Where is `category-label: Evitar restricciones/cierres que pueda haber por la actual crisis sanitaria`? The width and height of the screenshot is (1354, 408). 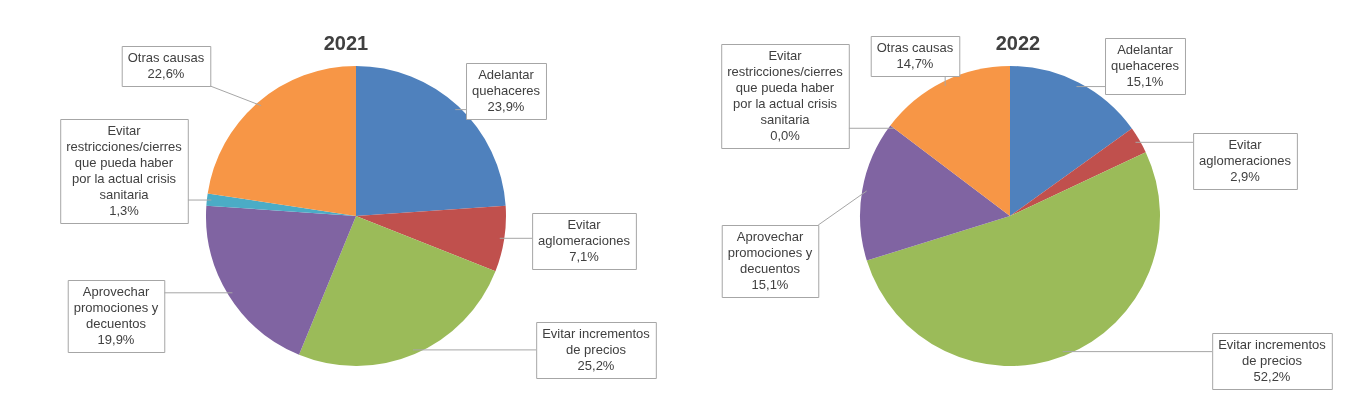 category-label: Evitar restricciones/cierres que pueda haber por la actual crisis sanitaria is located at coordinates (785, 87).